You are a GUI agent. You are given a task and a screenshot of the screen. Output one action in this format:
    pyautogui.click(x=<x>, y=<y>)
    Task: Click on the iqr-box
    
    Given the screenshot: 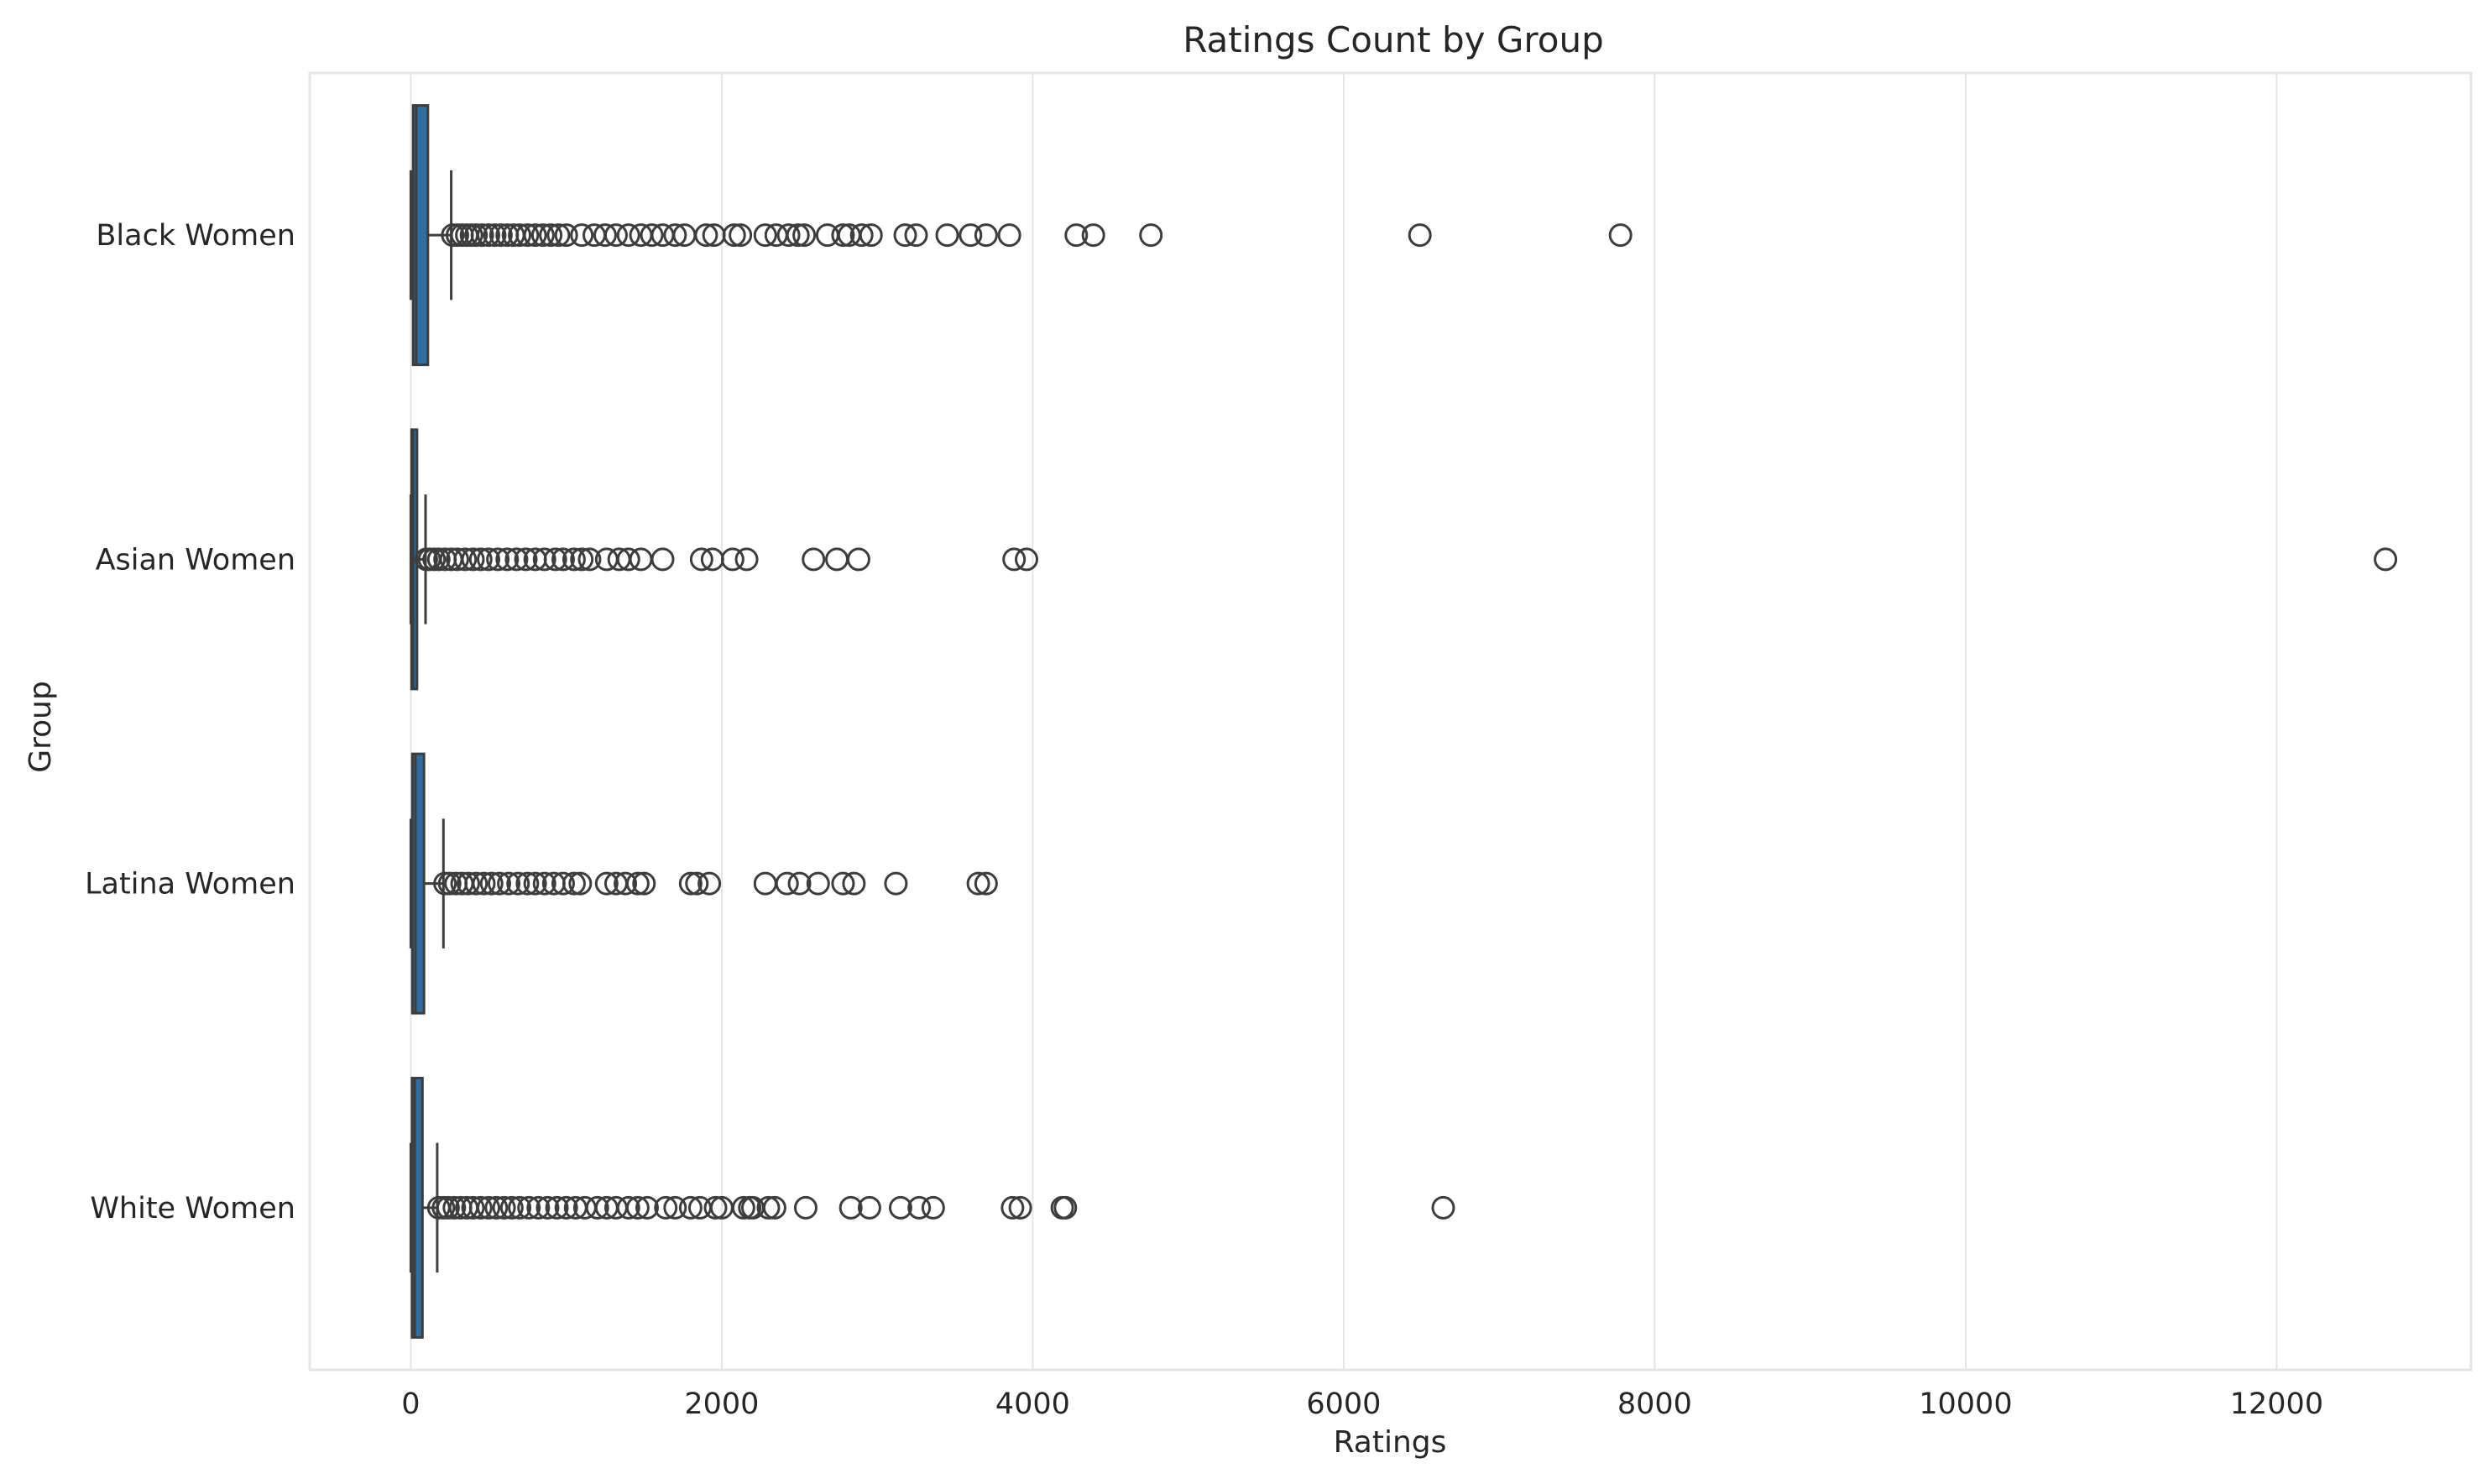 What is the action you would take?
    pyautogui.click(x=418, y=883)
    